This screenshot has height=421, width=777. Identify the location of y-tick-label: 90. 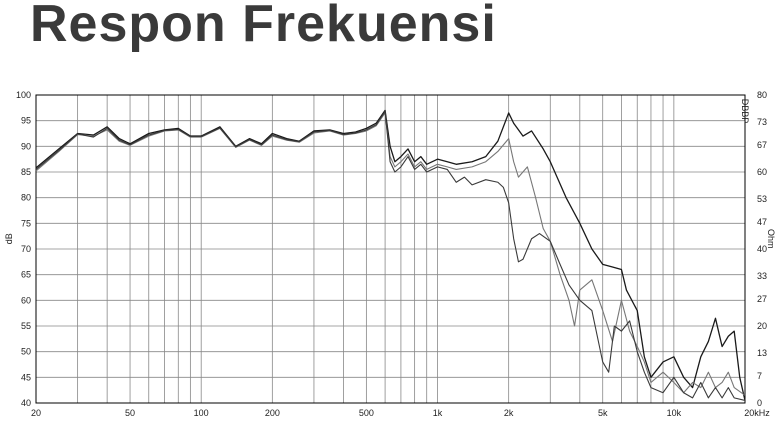
(26, 146).